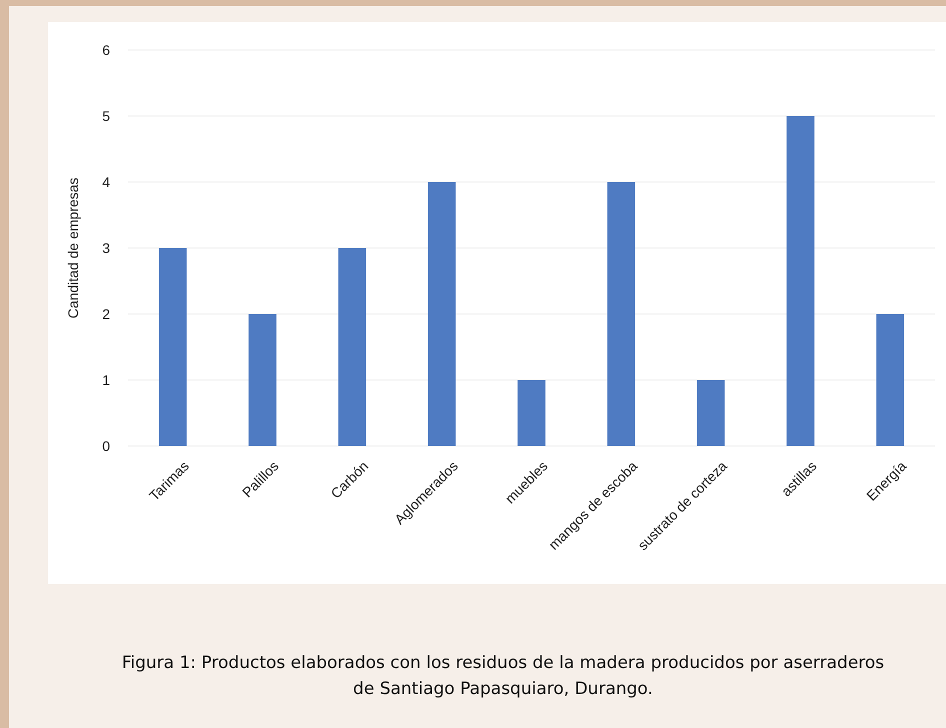  I want to click on y-tick-label: 5, so click(106, 116).